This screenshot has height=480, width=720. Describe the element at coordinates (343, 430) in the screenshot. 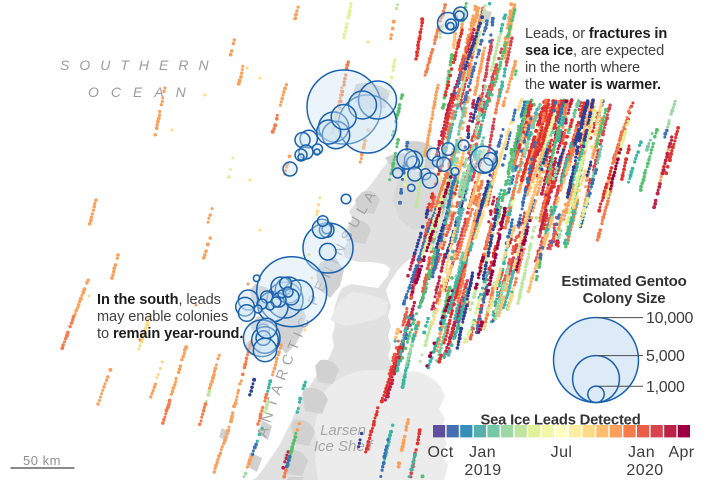

I see `svg-text: Larsen` at that location.